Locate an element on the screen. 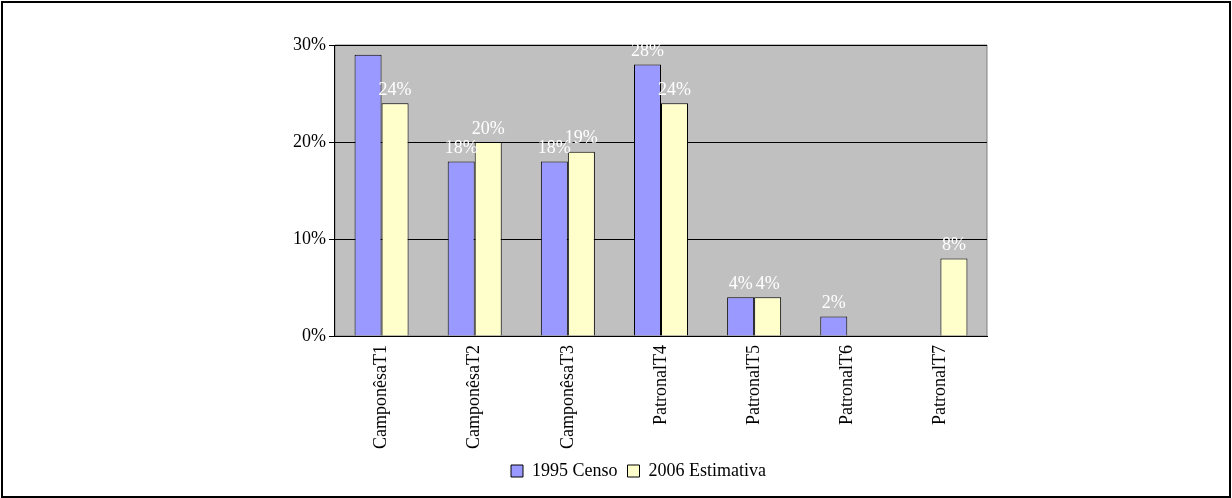  y-tick-label: 30% is located at coordinates (309, 43).